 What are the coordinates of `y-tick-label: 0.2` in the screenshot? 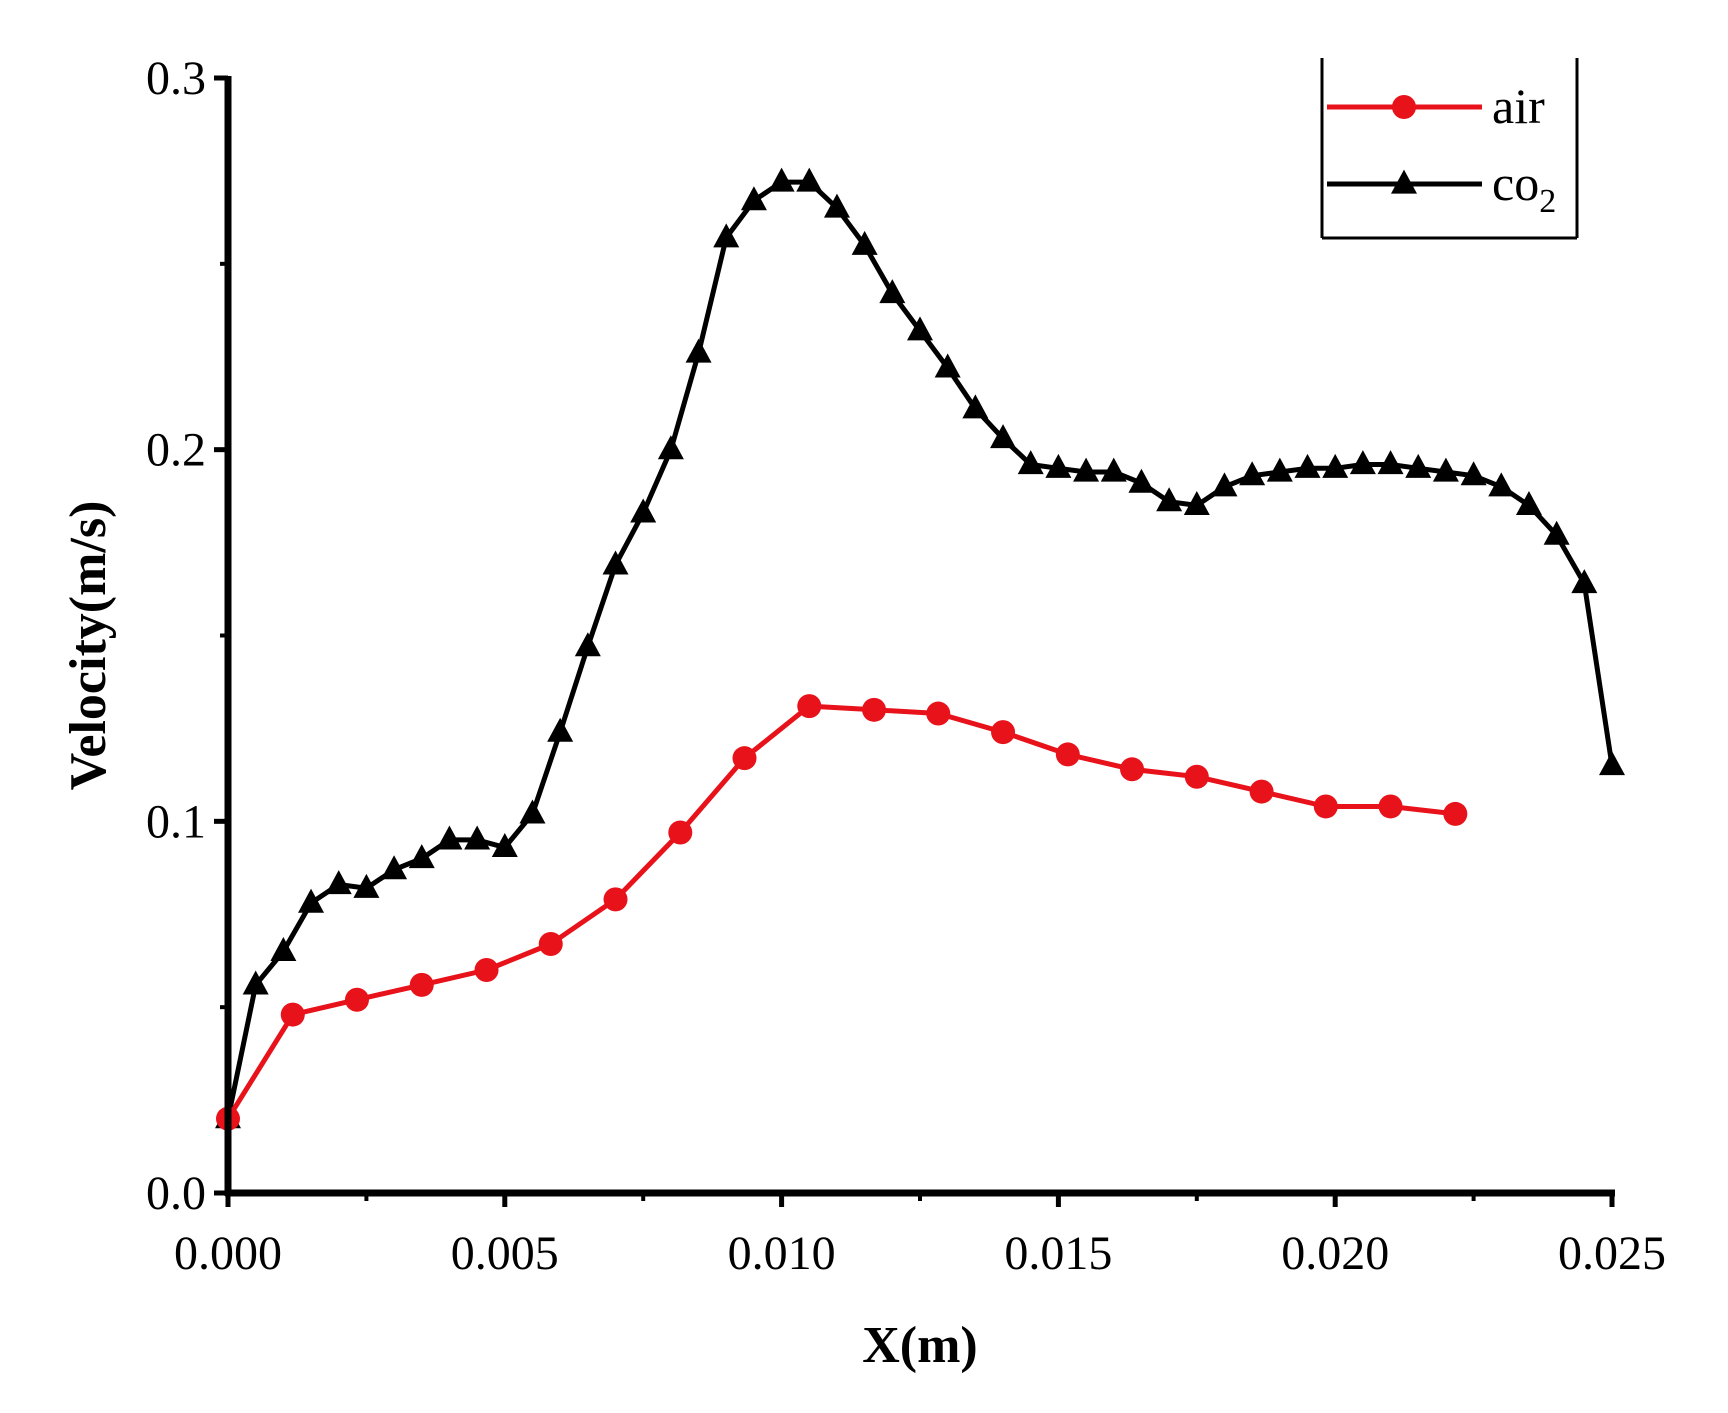 It's located at (176, 450).